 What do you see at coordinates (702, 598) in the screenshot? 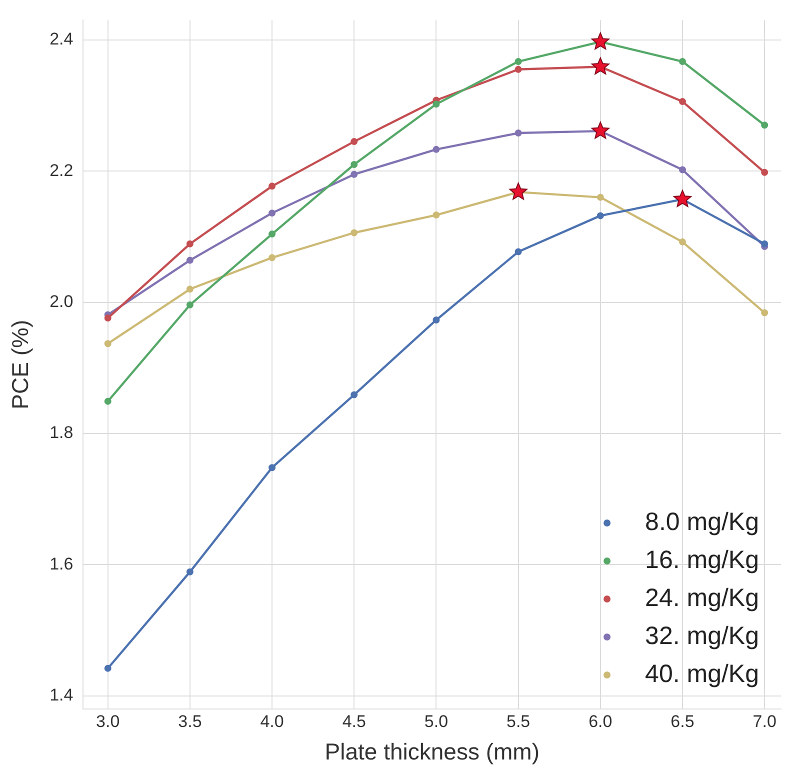
I see `legend-label: 24. mg/Kg` at bounding box center [702, 598].